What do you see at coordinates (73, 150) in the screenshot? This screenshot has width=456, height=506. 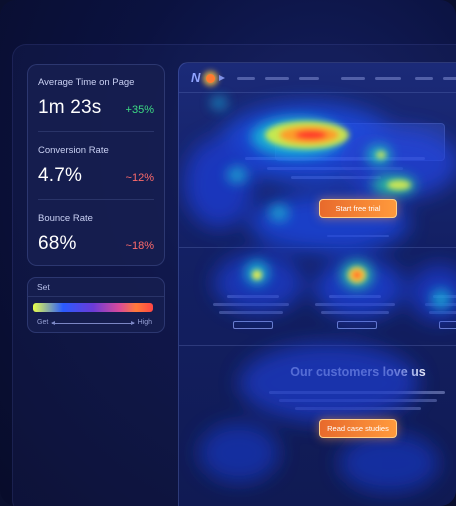 I see `stat-label: Conversion Rate` at bounding box center [73, 150].